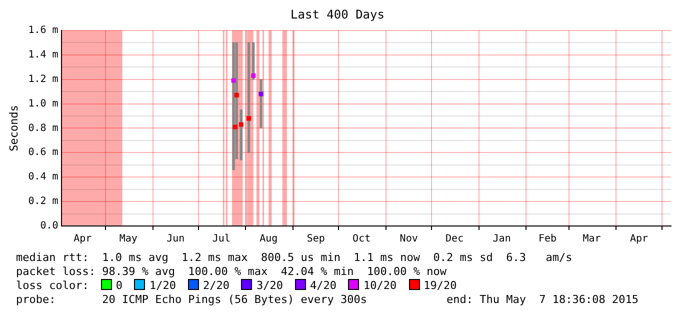 The image size is (697, 321). I want to click on text: probe: 20 ICMP Echo Pings (56 Bytes) every 300s end: Thu May 7 18:36:08 2015, so click(327, 300).